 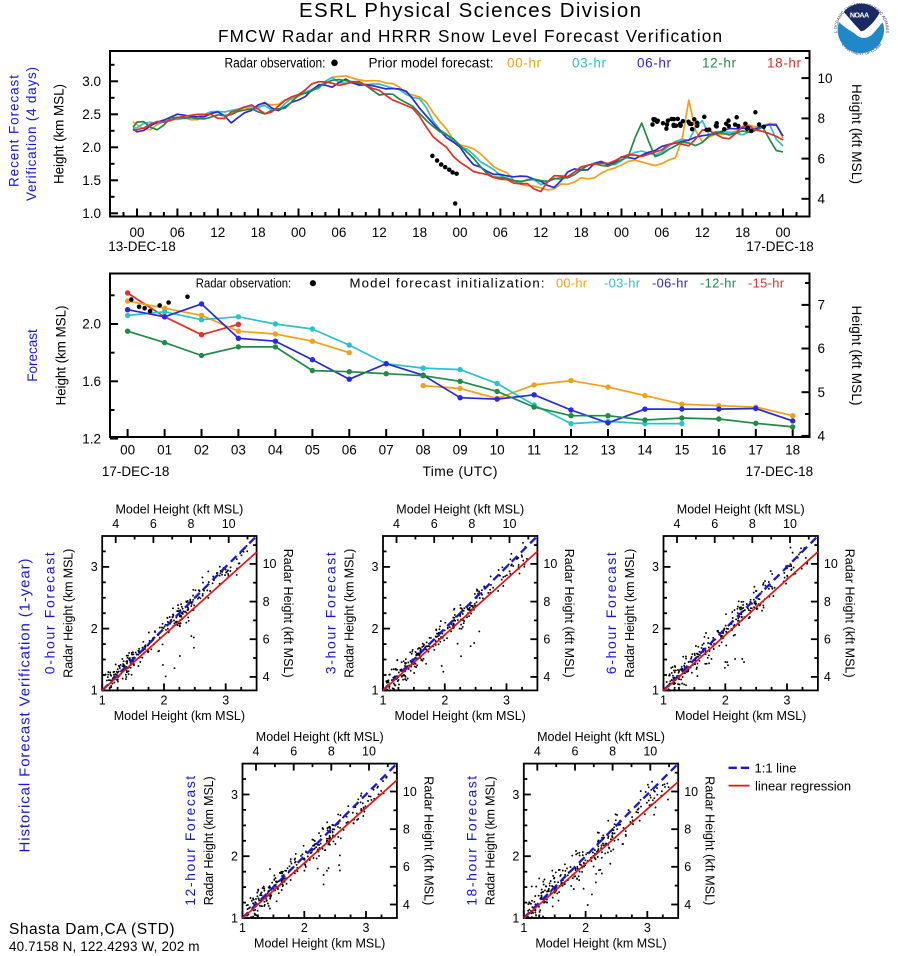 What do you see at coordinates (142, 246) in the screenshot?
I see `svg-text: 13-DEC-18` at bounding box center [142, 246].